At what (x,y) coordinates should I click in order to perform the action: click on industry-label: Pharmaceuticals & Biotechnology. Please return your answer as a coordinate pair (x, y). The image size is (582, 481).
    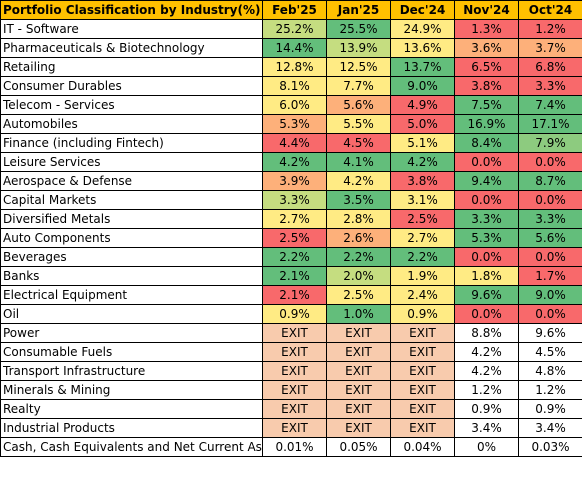
    Looking at the image, I should click on (131, 48).